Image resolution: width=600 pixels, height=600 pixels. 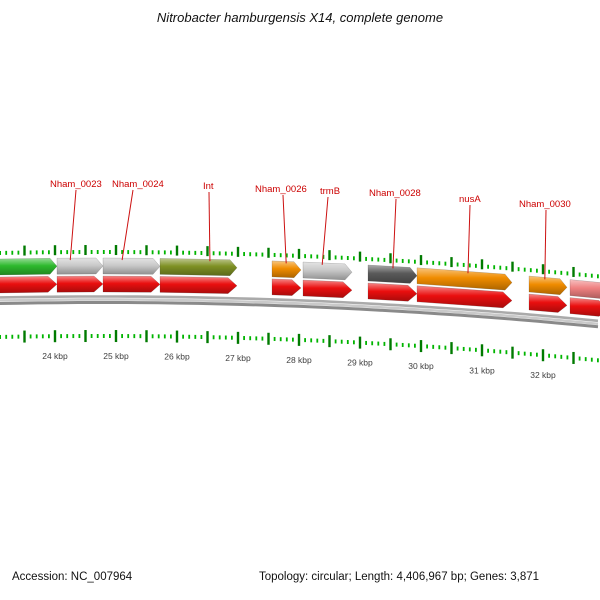 I want to click on cog-arrow-nusA, so click(x=464, y=279).